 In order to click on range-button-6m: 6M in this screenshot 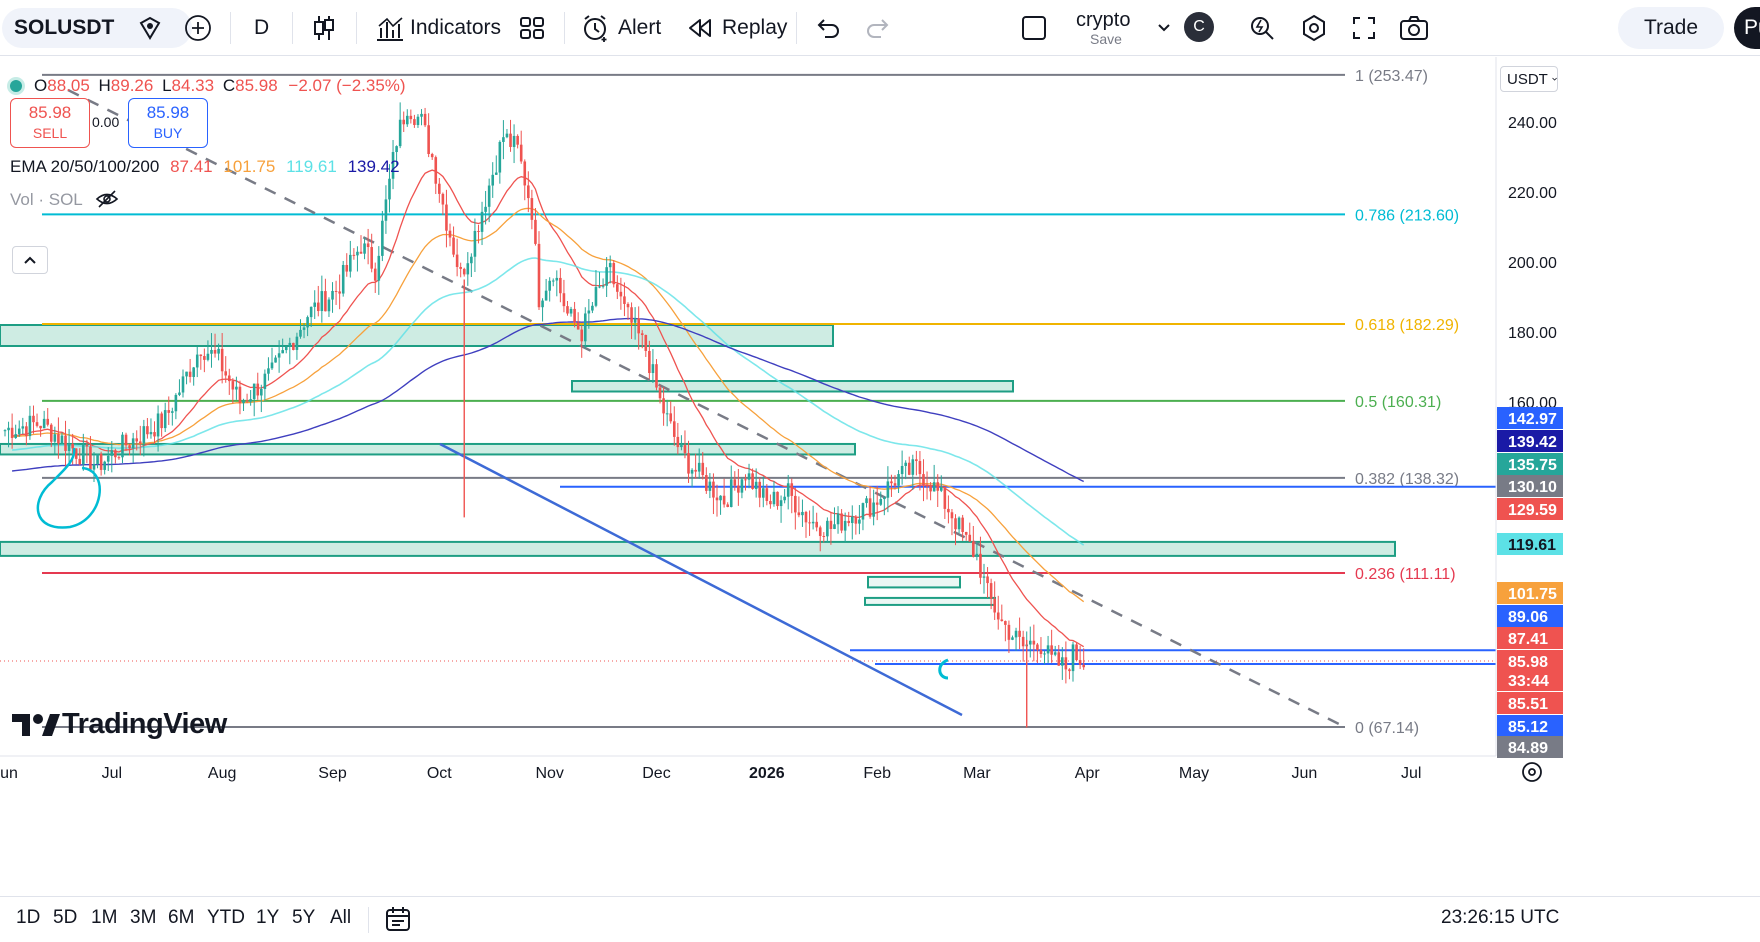, I will do `click(181, 917)`.